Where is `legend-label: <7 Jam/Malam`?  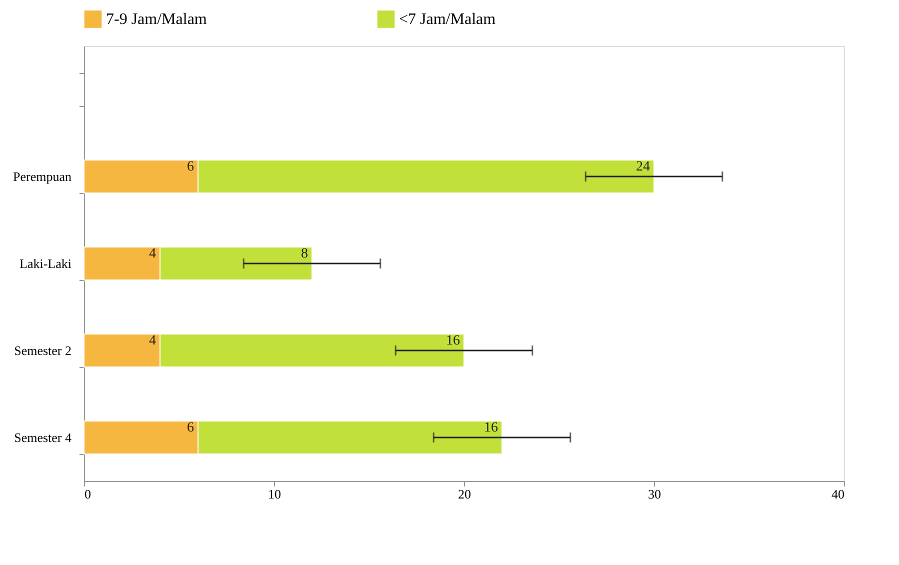 legend-label: <7 Jam/Malam is located at coordinates (447, 19).